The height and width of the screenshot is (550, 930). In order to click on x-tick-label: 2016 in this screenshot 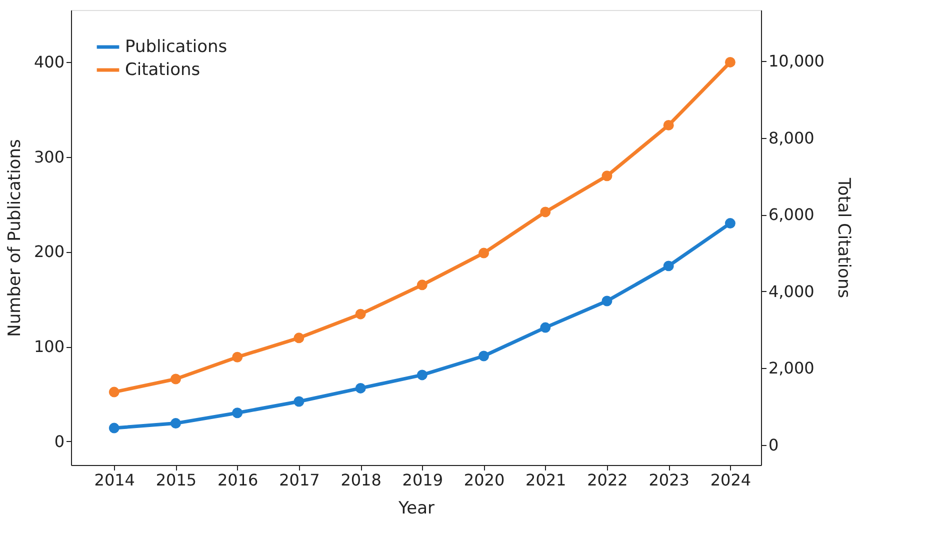, I will do `click(237, 480)`.